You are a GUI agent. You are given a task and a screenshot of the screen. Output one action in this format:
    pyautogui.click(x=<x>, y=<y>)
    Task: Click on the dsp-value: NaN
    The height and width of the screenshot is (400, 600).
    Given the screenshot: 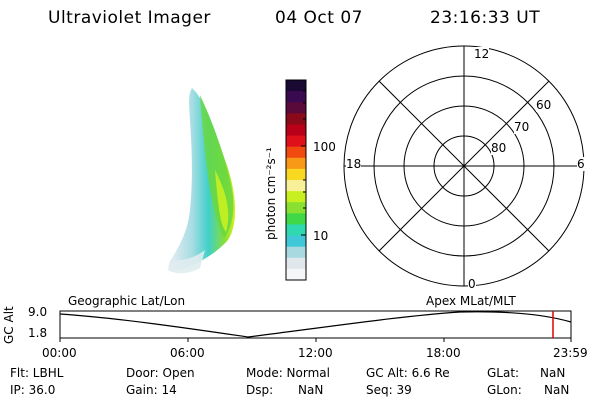 What is the action you would take?
    pyautogui.click(x=311, y=390)
    